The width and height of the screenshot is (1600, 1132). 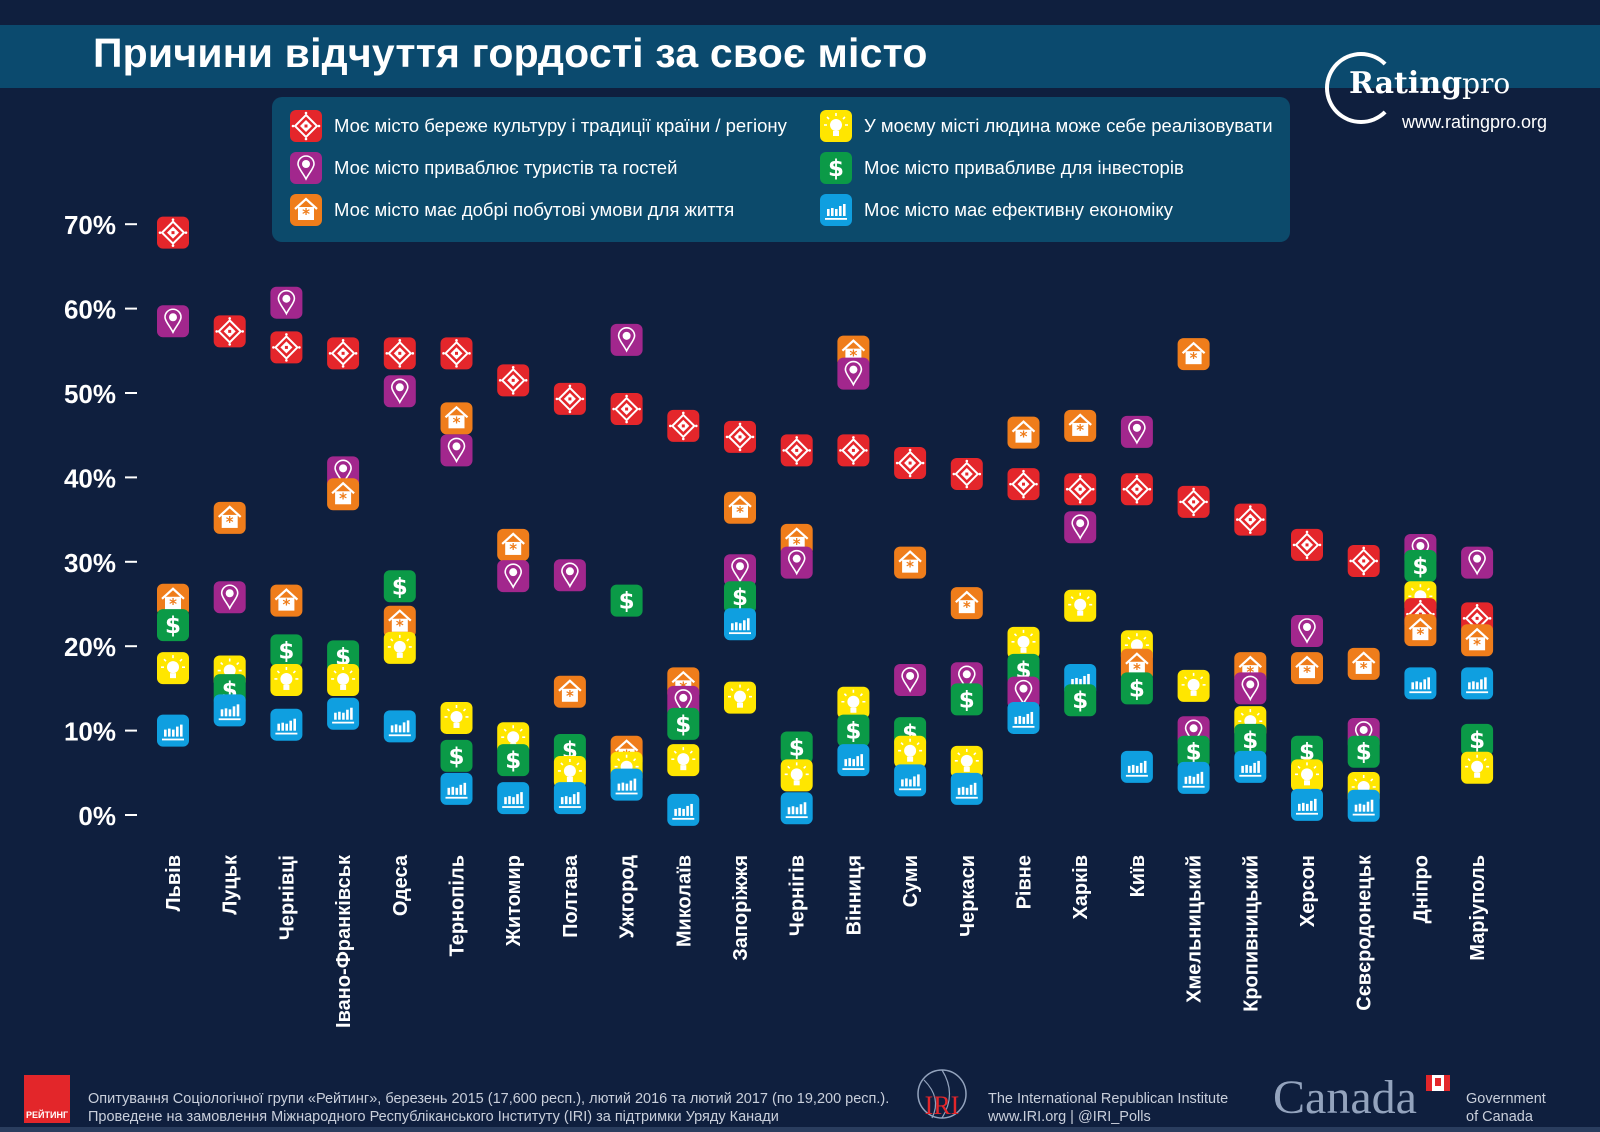 I want to click on x-category-label: Сєвєродонецьк, so click(x=1365, y=932).